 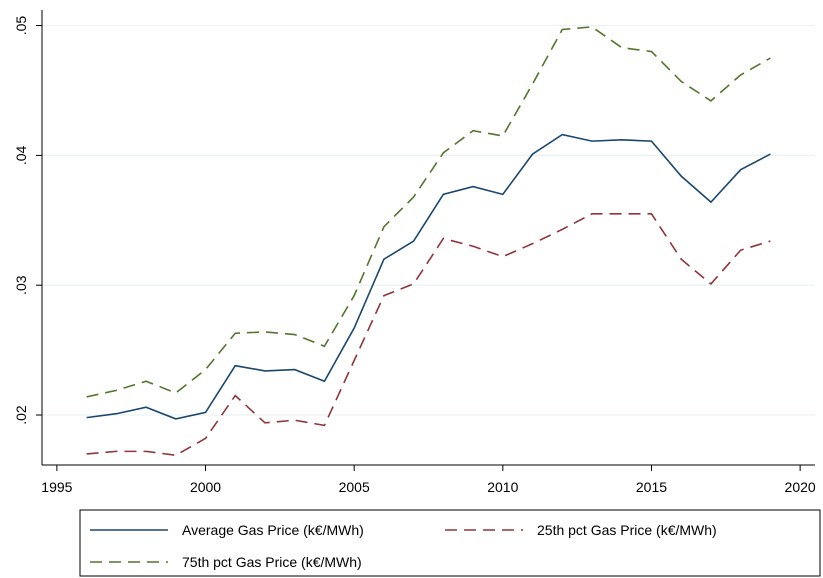 What do you see at coordinates (21, 26) in the screenshot?
I see `y-tick-label: .05` at bounding box center [21, 26].